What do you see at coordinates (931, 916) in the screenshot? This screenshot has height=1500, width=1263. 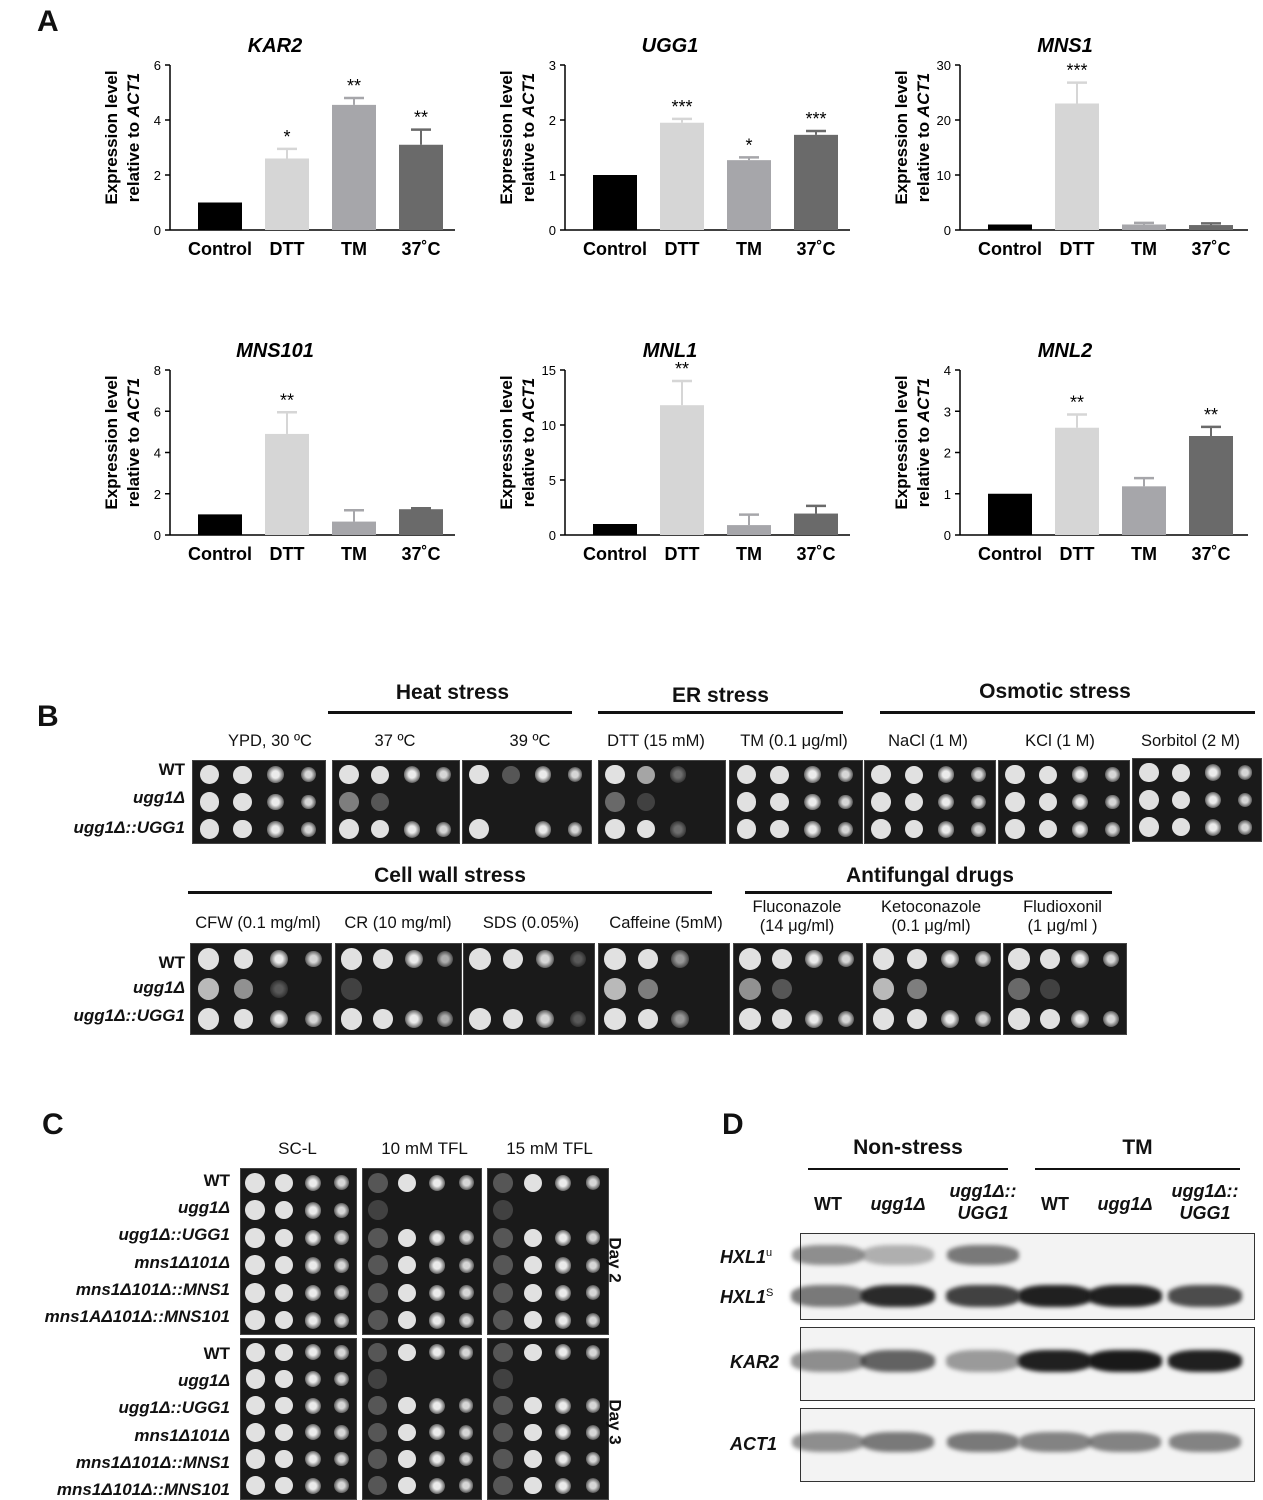 I see `condition-label: Ketoconazole (0.1 μg/ml)` at bounding box center [931, 916].